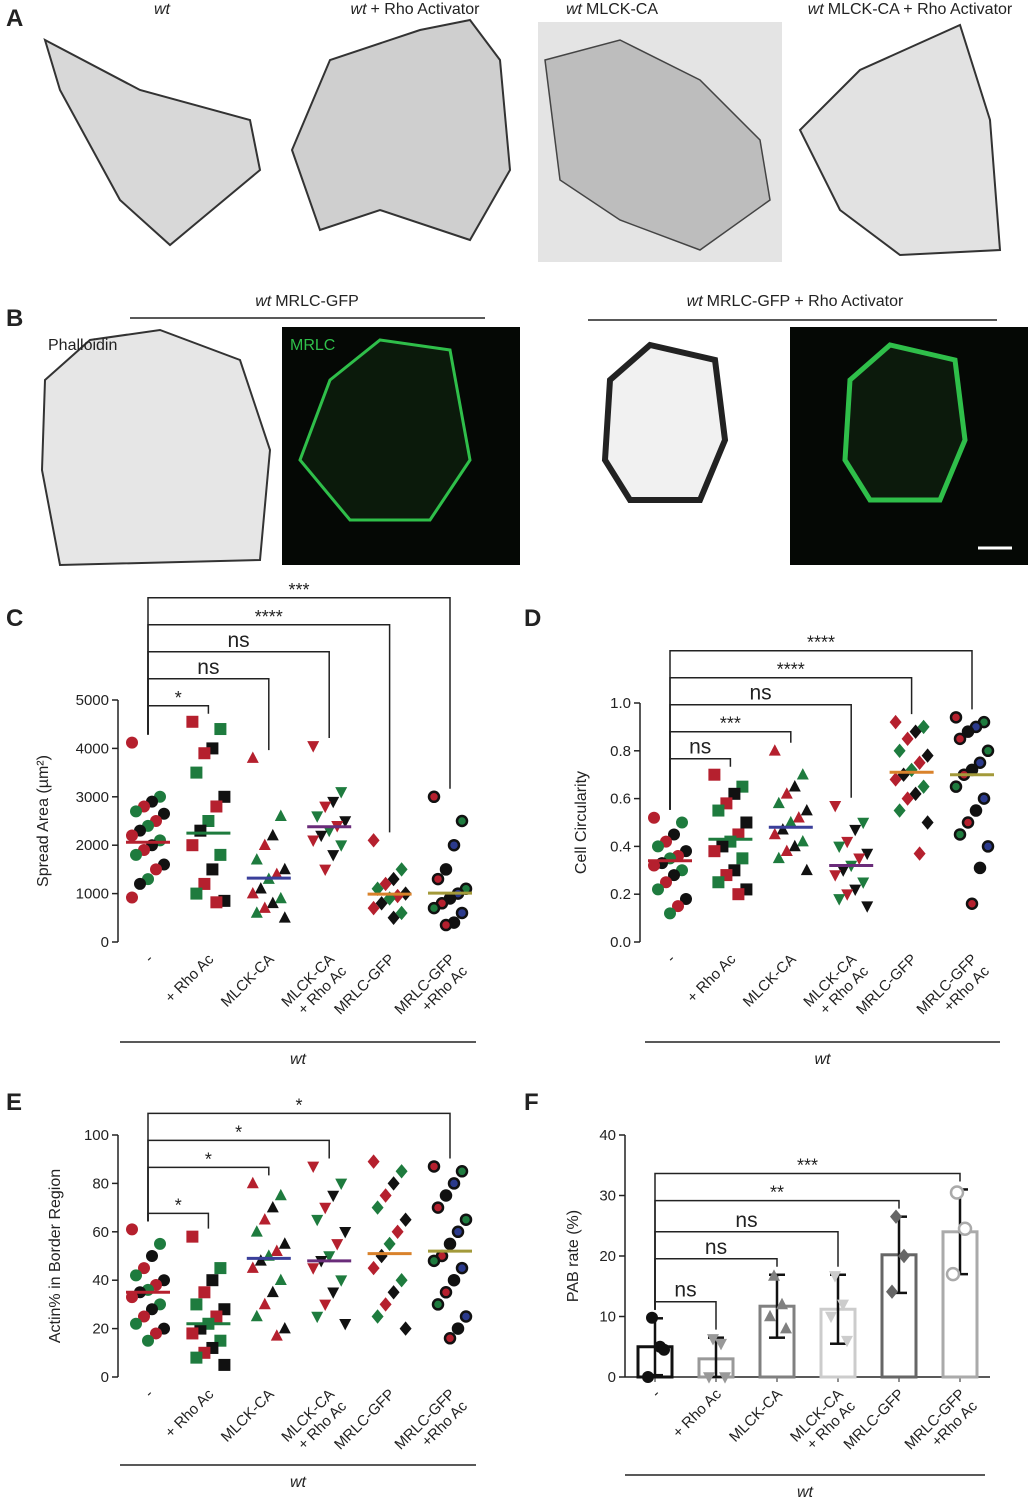  Describe the element at coordinates (298, 590) in the screenshot. I see `significance-label: ***` at that location.